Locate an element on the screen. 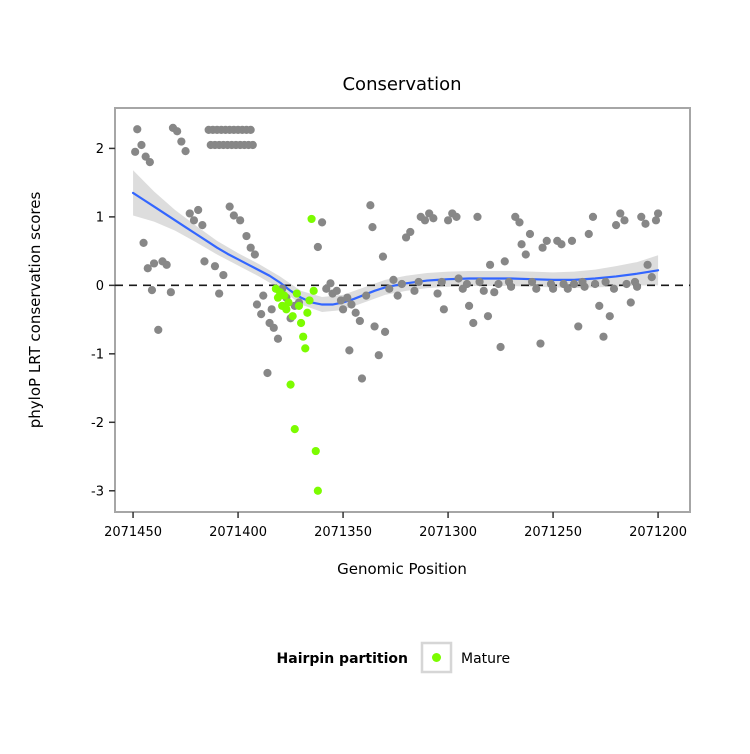  x-tick-label: 2071450 is located at coordinates (133, 532).